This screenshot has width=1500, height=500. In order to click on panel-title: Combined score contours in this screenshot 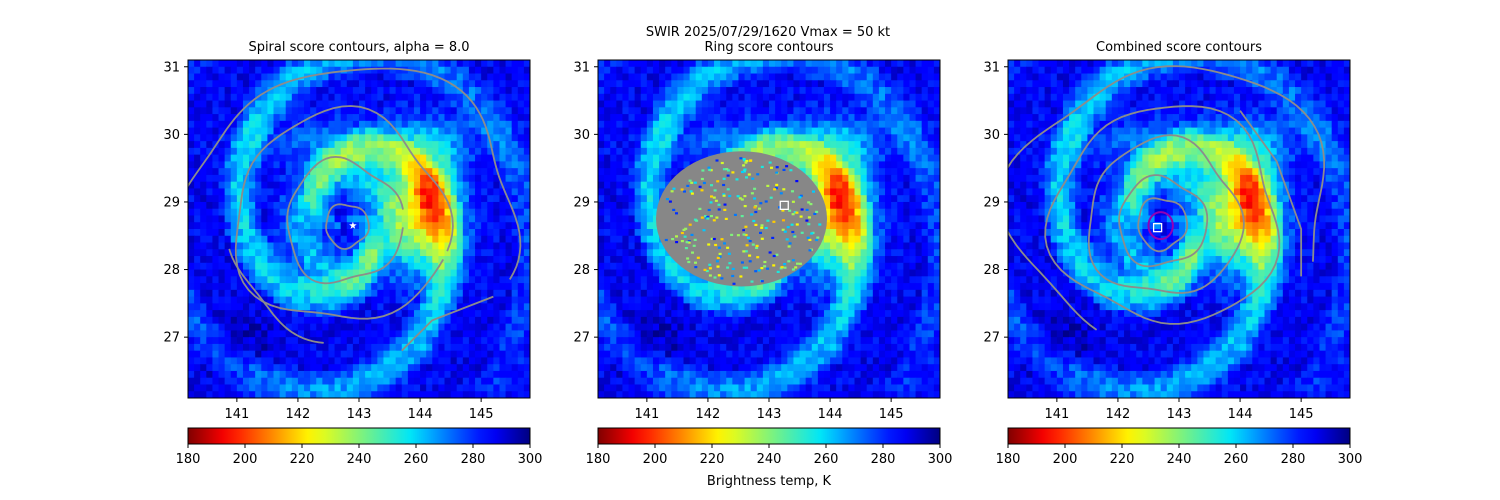, I will do `click(1179, 47)`.